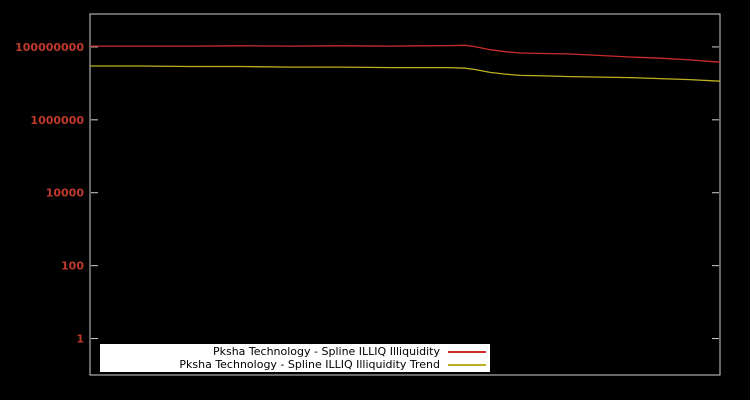 The image size is (750, 400). Describe the element at coordinates (80, 339) in the screenshot. I see `y-tick-label: 1` at that location.